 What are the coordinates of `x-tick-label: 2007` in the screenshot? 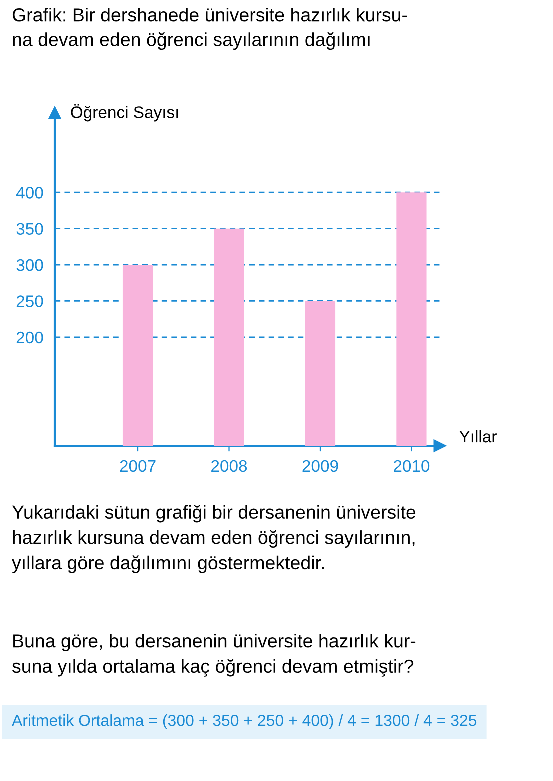 It's located at (138, 466).